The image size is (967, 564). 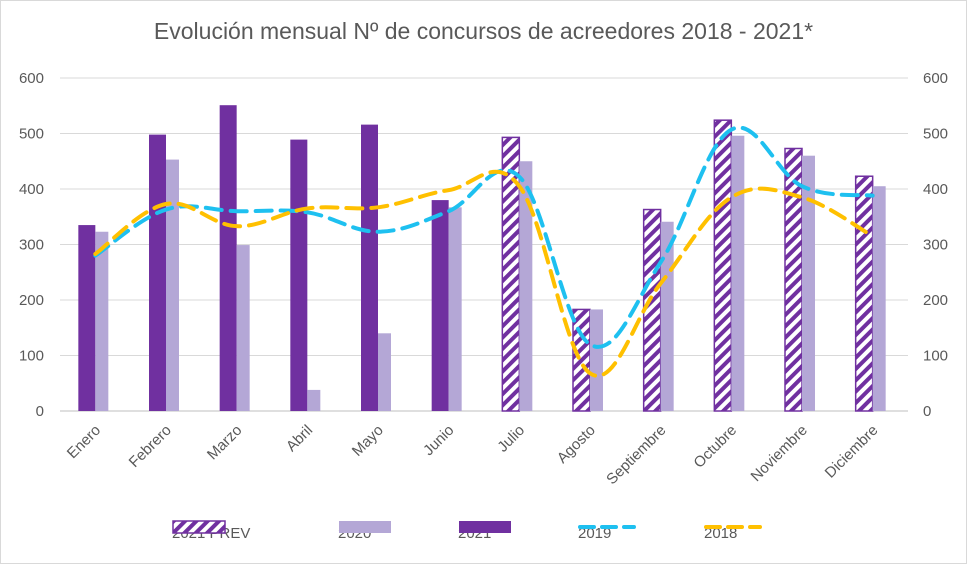 I want to click on y-tick-label-right: 0, so click(x=927, y=411).